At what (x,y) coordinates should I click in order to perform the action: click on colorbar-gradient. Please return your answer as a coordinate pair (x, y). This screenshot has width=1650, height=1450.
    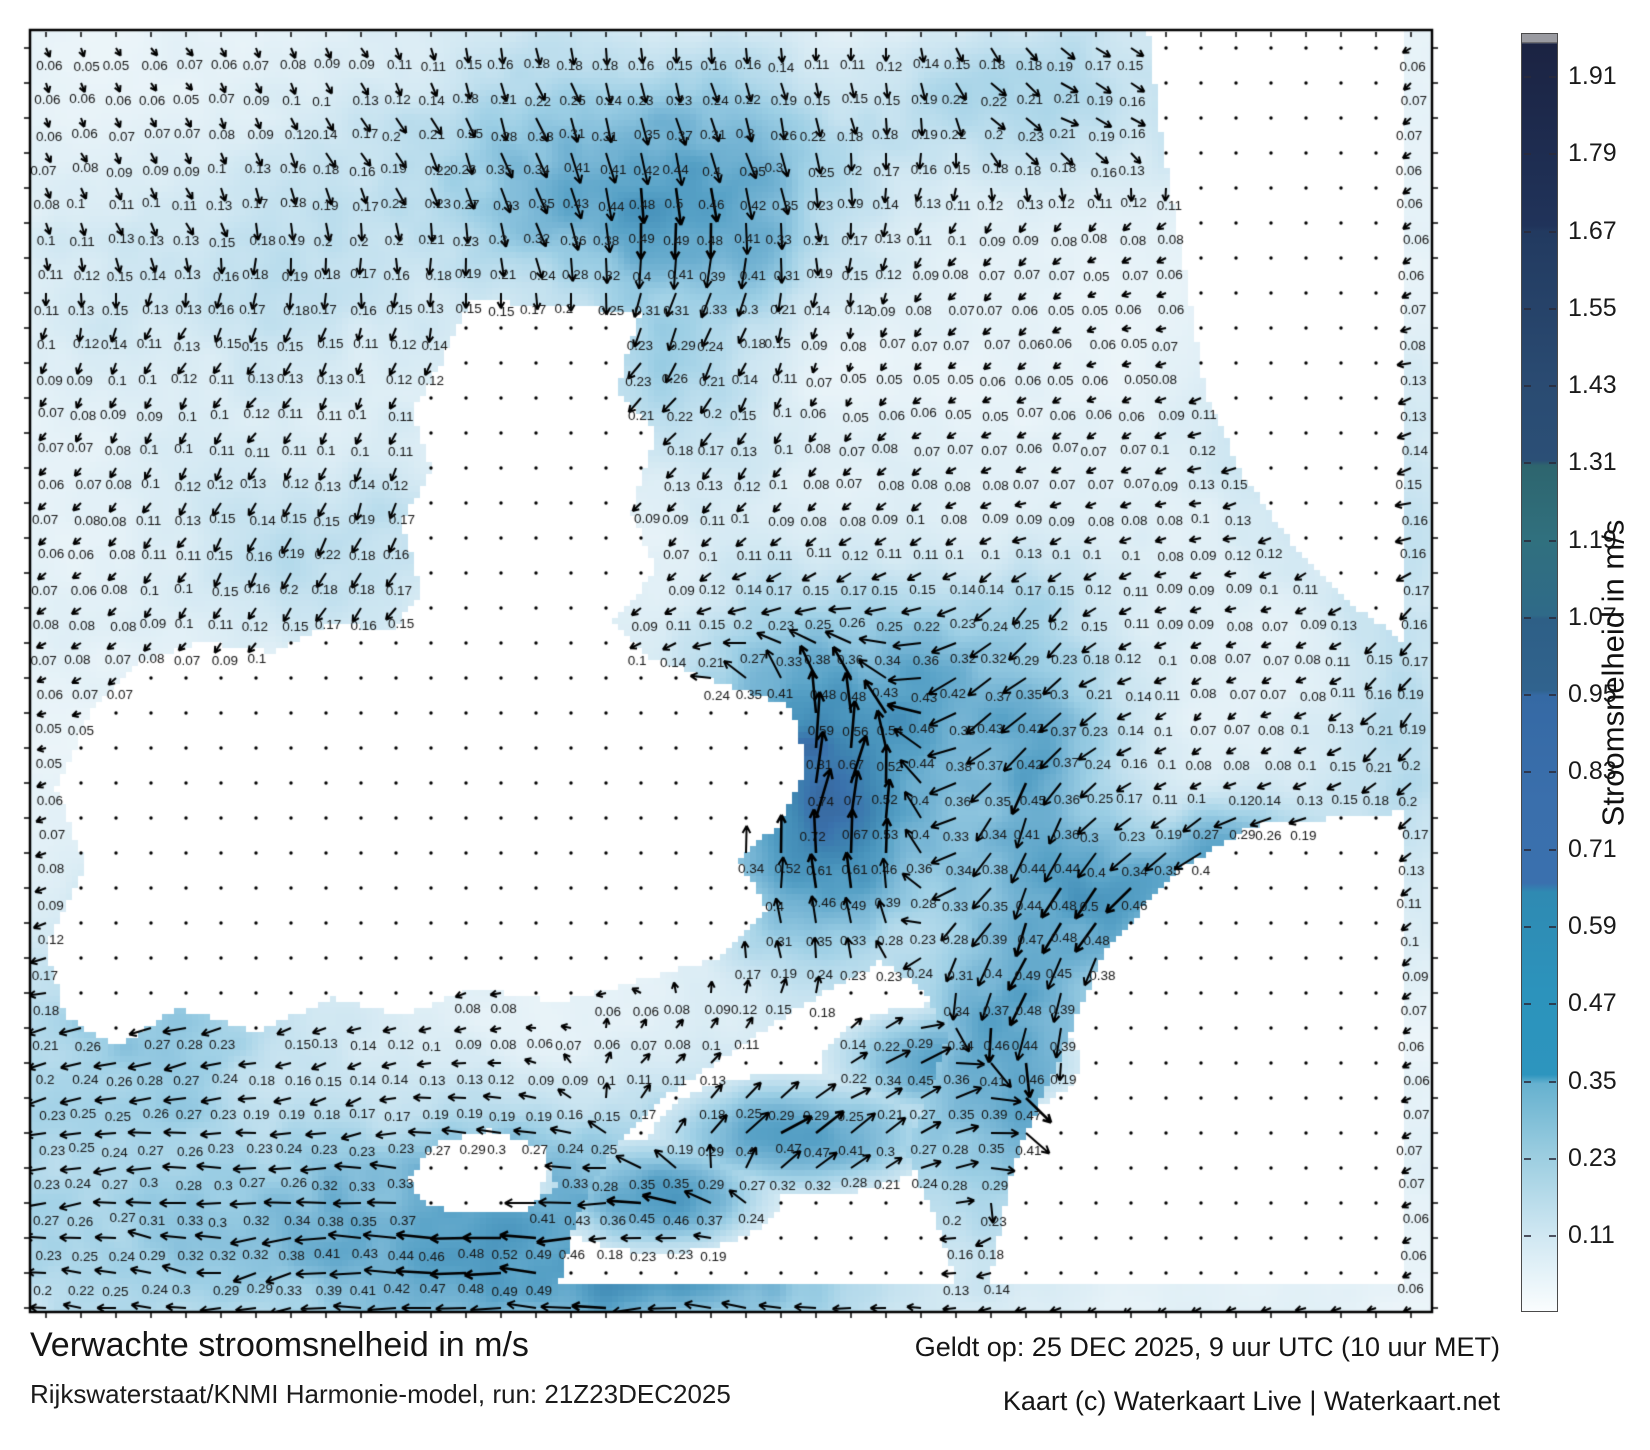
    Looking at the image, I should click on (1539, 672).